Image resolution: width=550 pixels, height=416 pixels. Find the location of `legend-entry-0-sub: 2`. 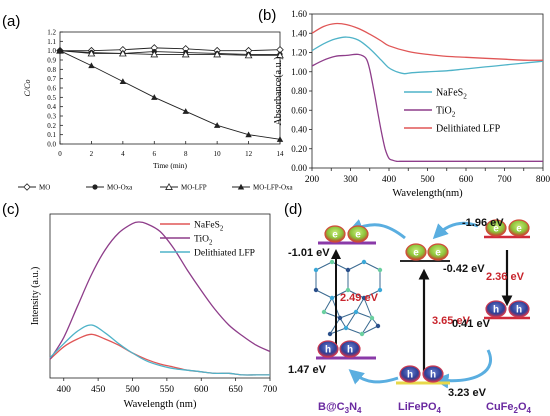

legend-entry-0-sub: 2 is located at coordinates (465, 97).